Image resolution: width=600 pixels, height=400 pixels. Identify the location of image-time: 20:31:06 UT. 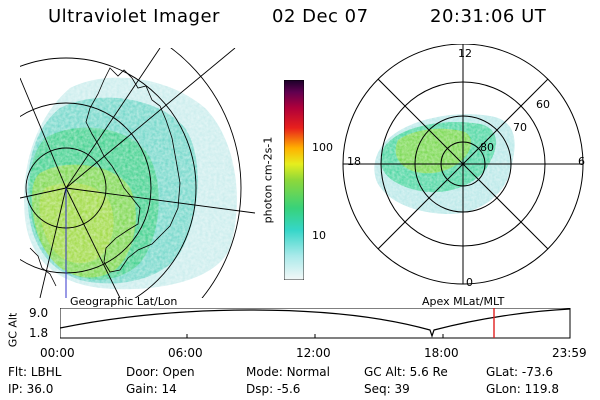
(488, 16).